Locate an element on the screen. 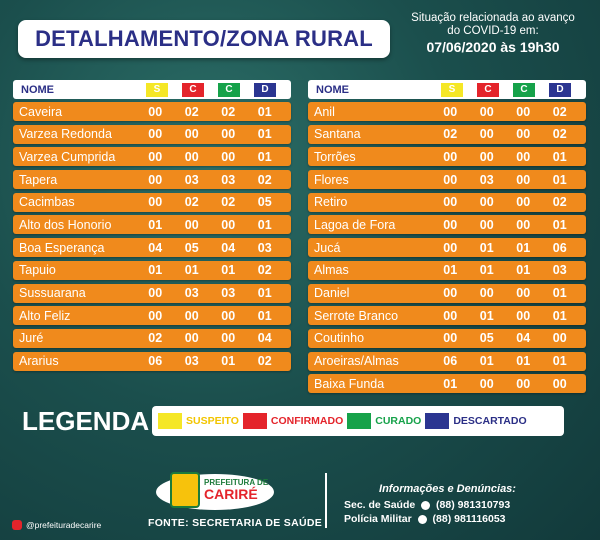 This screenshot has width=600, height=540. location-name: Jucá is located at coordinates (327, 247).